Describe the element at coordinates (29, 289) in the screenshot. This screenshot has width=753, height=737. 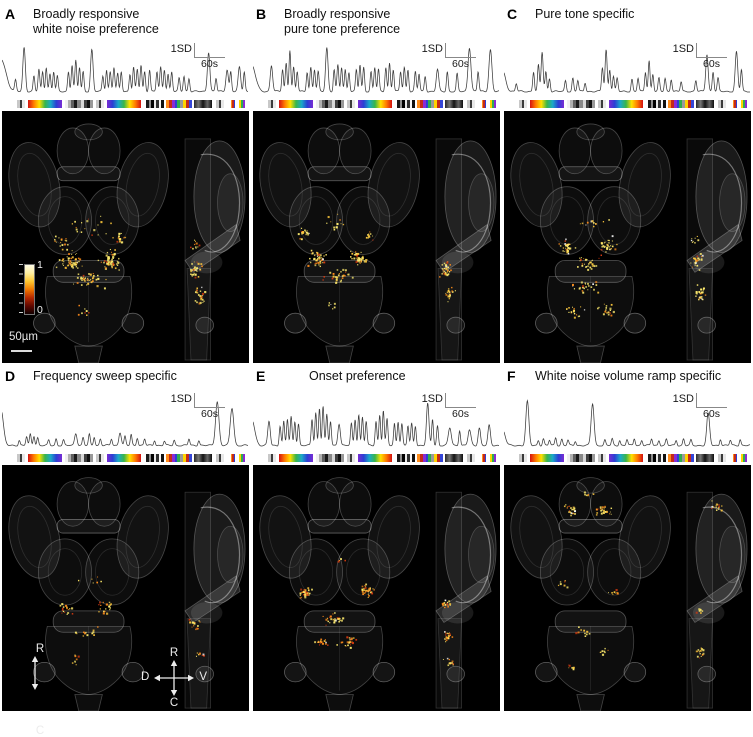
I see `intensity-colorbar` at that location.